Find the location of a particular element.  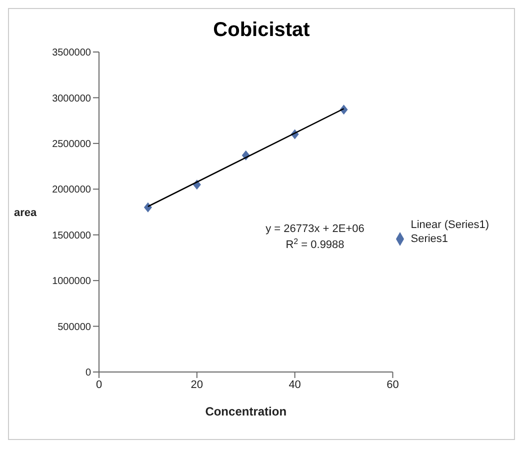

x-tick-label: 20 is located at coordinates (197, 384).